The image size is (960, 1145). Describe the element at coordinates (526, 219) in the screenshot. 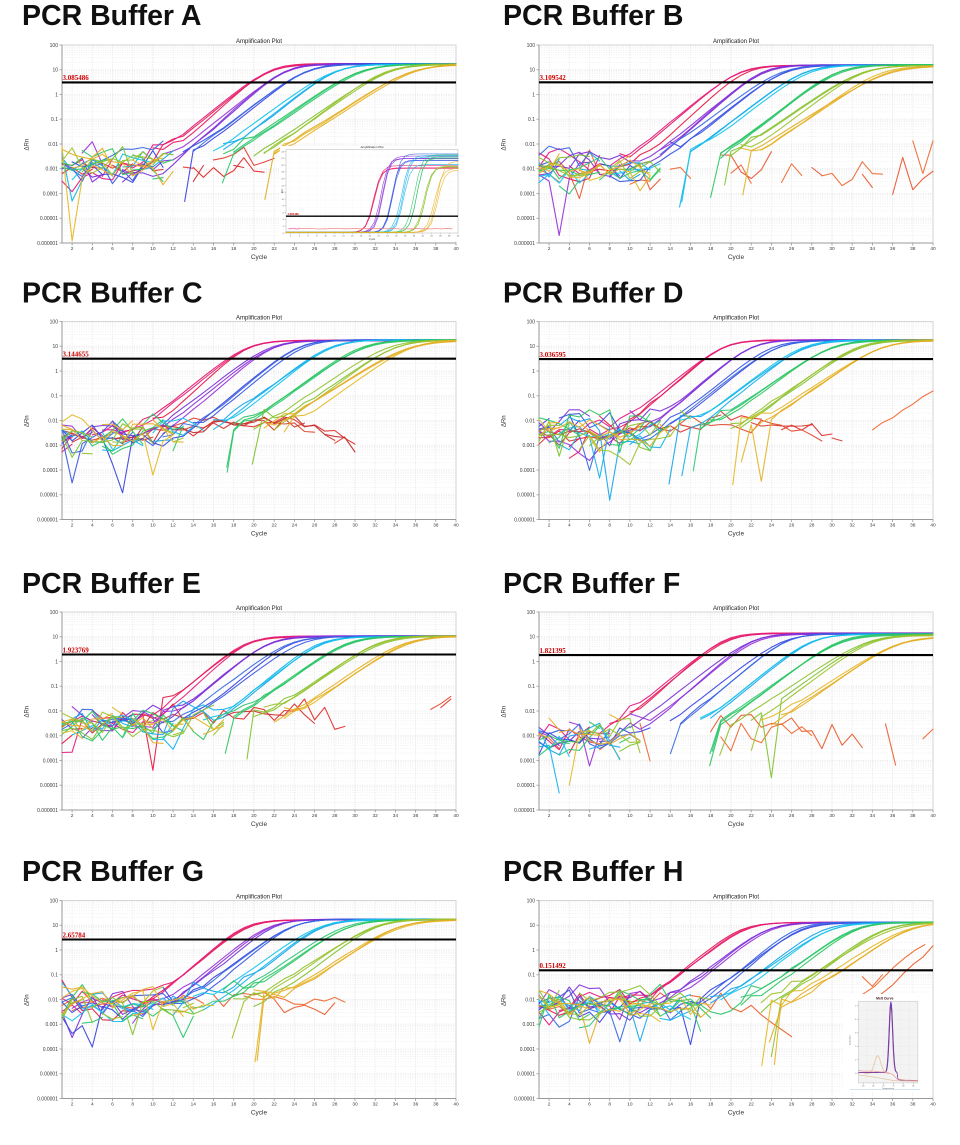

I see `svg-text: 0.00001` at that location.